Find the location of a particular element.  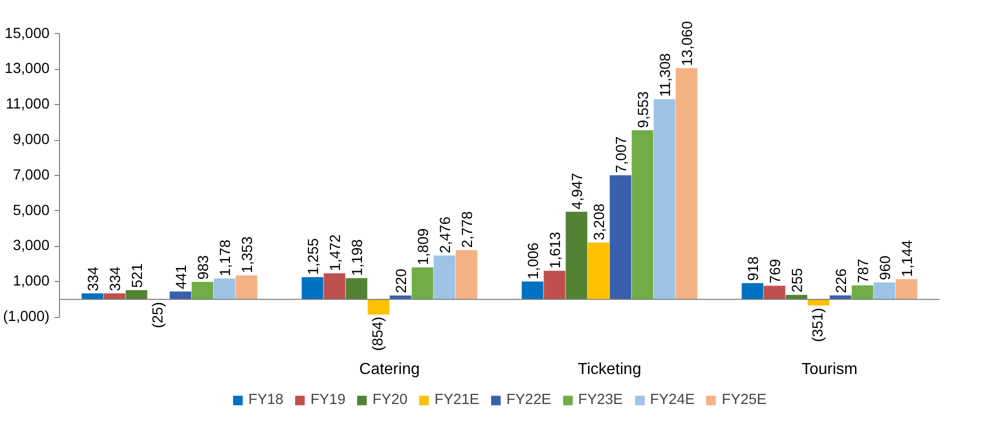

data-label: 2,778 is located at coordinates (468, 229).